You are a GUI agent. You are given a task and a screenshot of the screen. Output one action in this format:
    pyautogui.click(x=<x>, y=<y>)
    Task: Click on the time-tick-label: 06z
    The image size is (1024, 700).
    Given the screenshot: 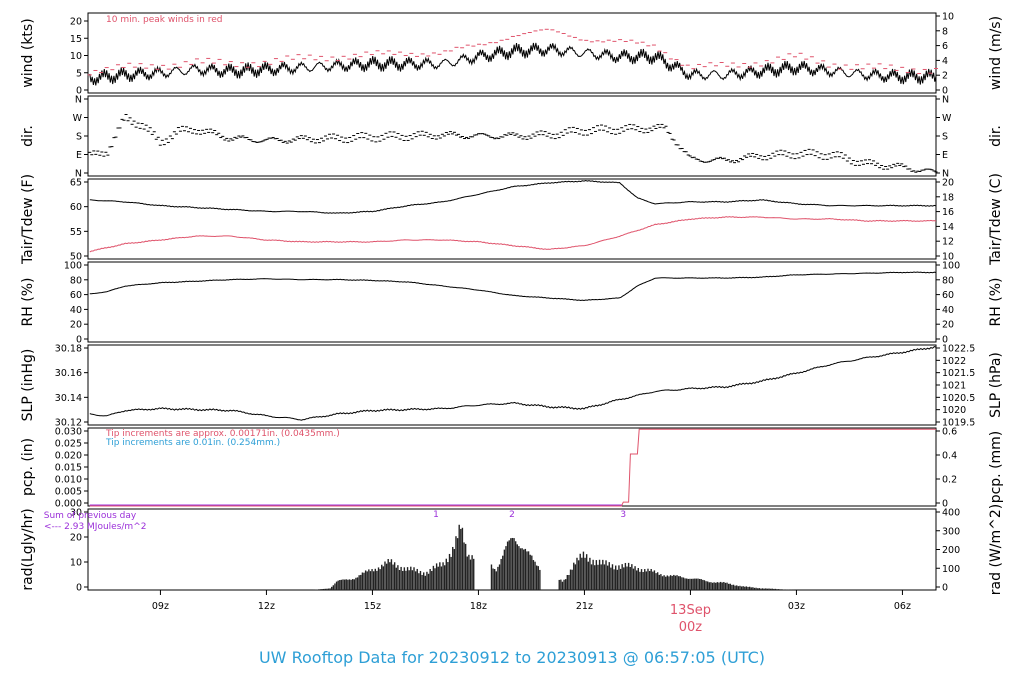 What is the action you would take?
    pyautogui.click(x=902, y=606)
    